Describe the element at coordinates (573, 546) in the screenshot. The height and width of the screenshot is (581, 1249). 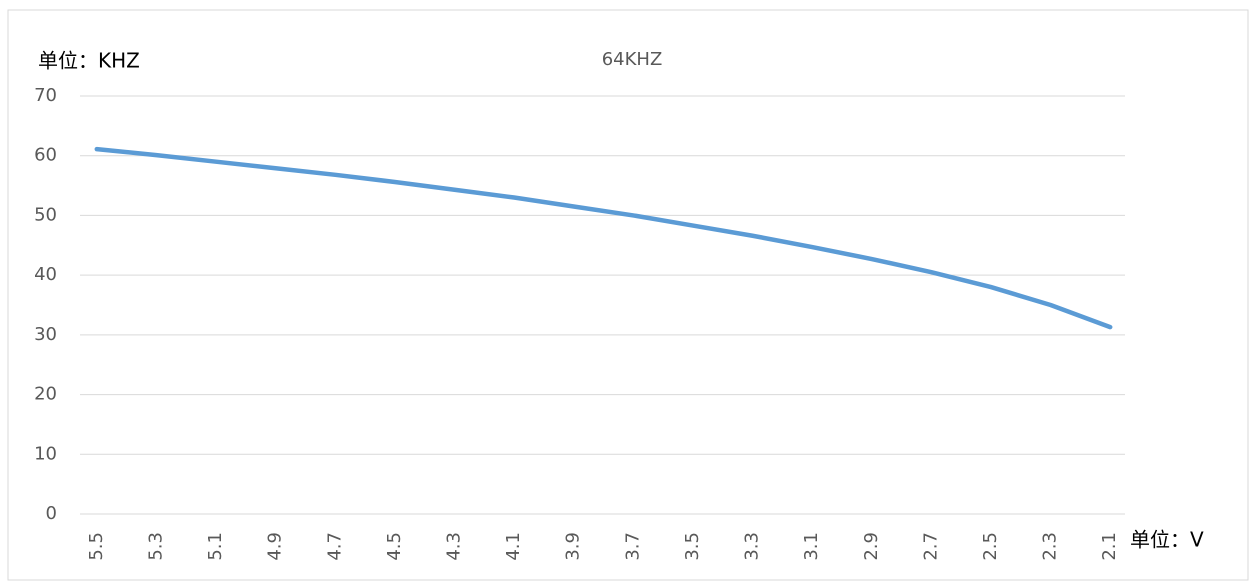
I see `x-tick-label: 3.9` at that location.